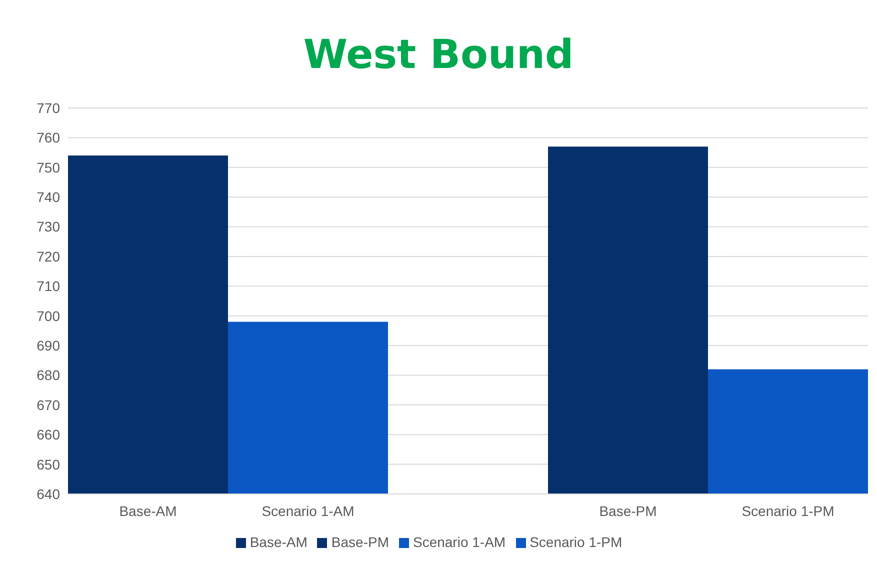  I want to click on x-tick-label: Base-PM, so click(628, 511).